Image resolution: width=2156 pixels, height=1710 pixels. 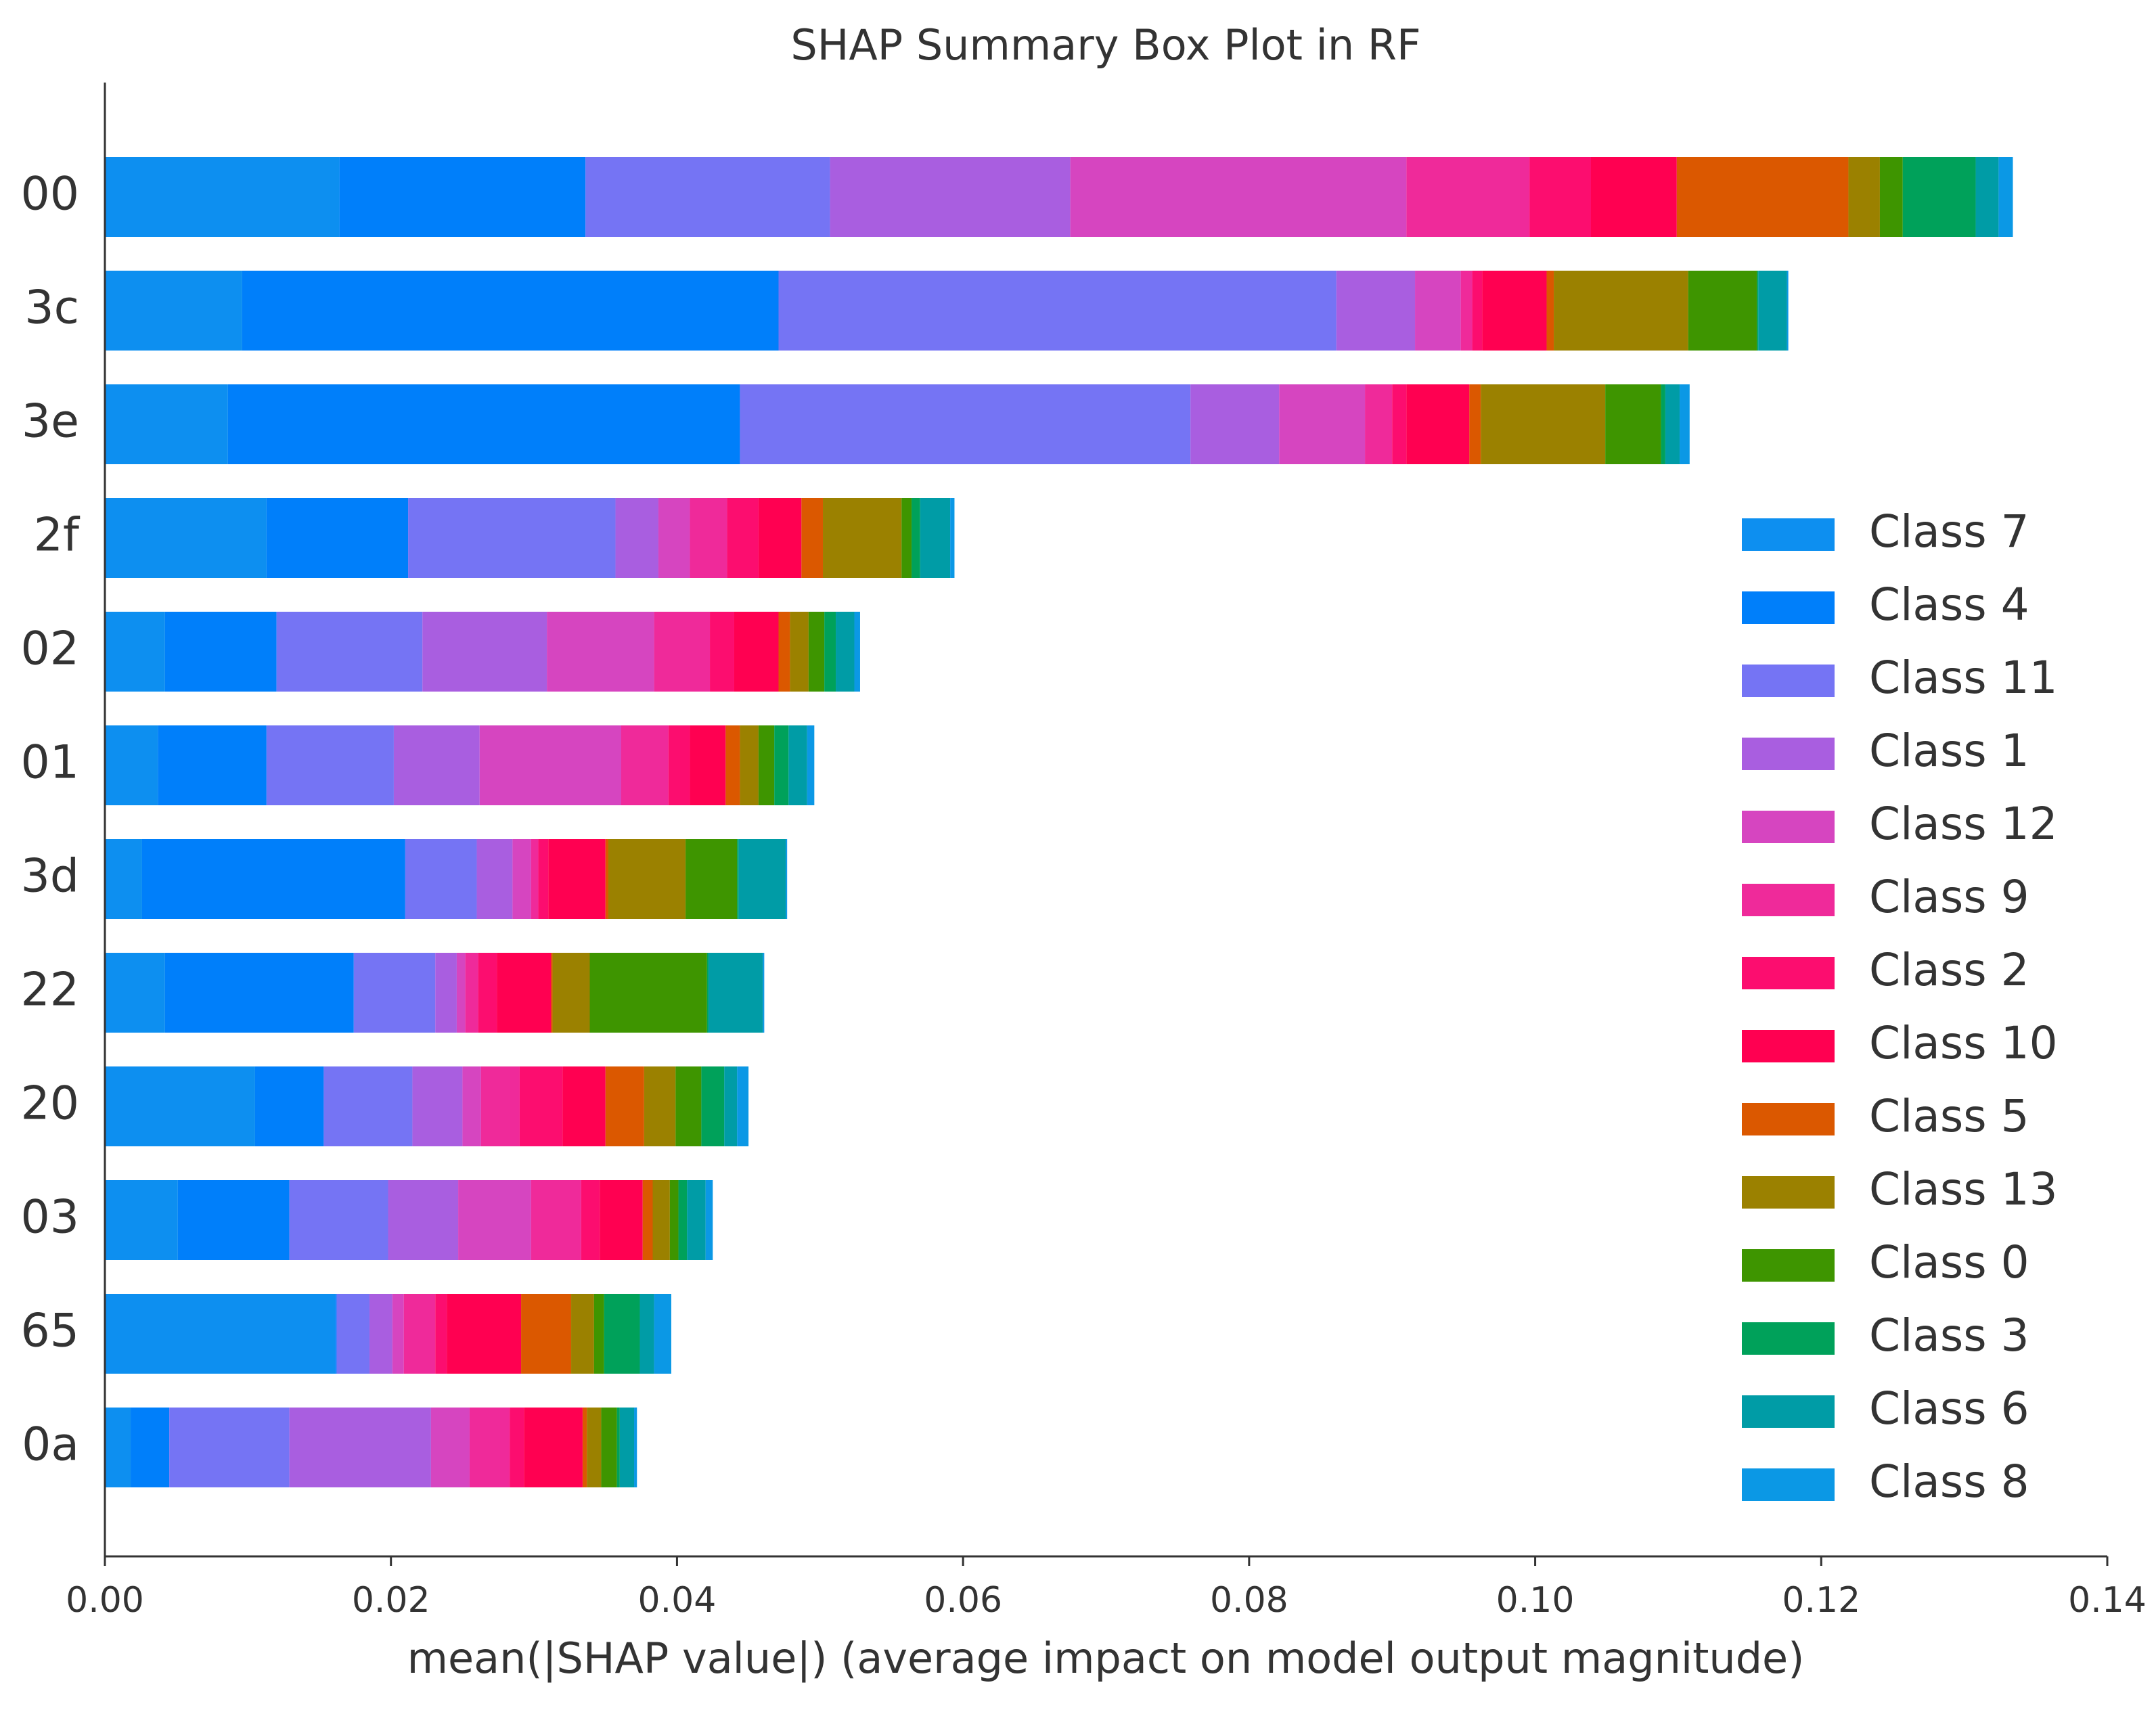 I want to click on y-tick-label: 3d, so click(x=50, y=876).